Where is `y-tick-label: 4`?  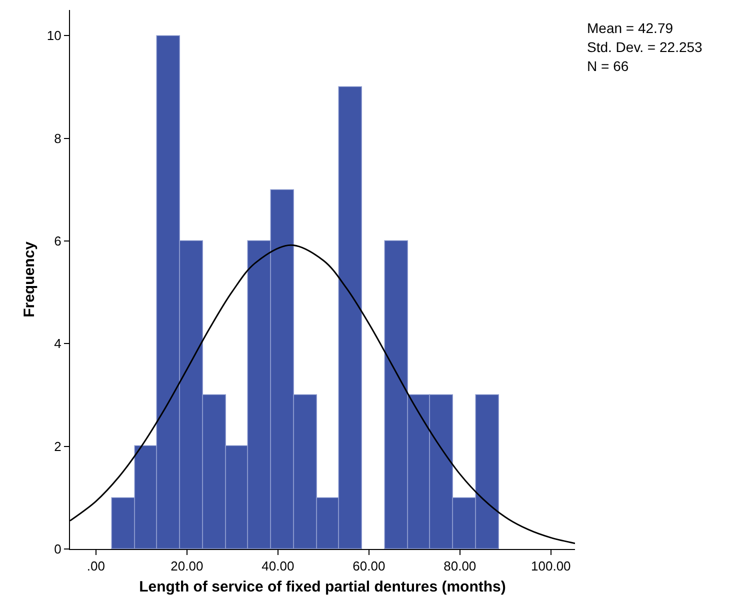
y-tick-label: 4 is located at coordinates (58, 344).